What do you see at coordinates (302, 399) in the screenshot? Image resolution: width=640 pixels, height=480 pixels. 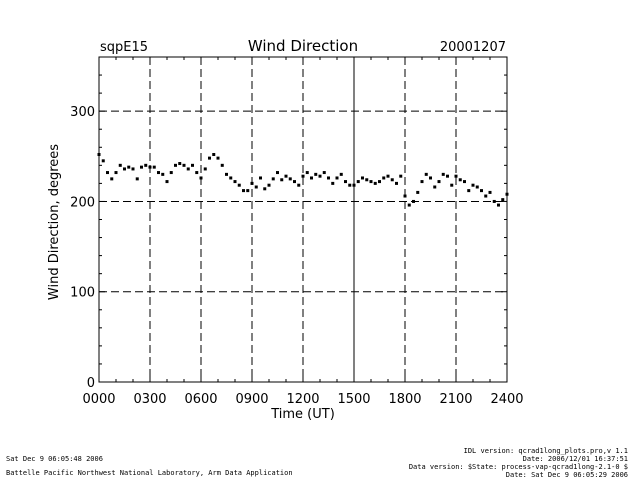 I see `x-tick-label: 1200` at bounding box center [302, 399].